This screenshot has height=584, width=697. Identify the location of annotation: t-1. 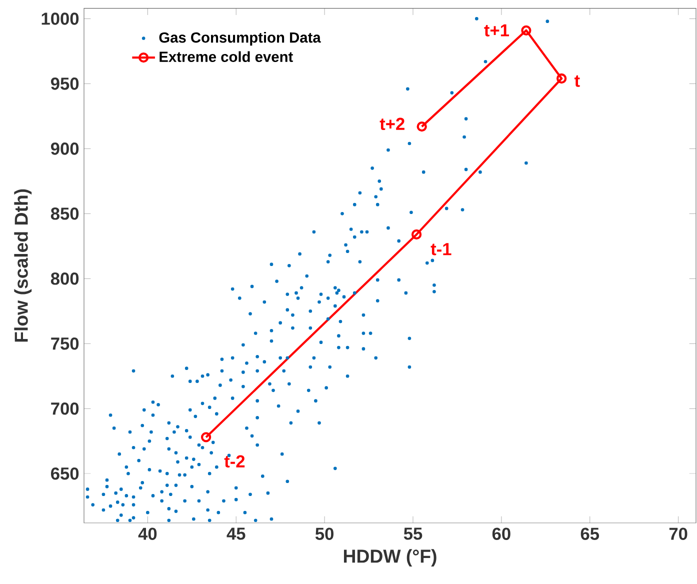
(441, 249).